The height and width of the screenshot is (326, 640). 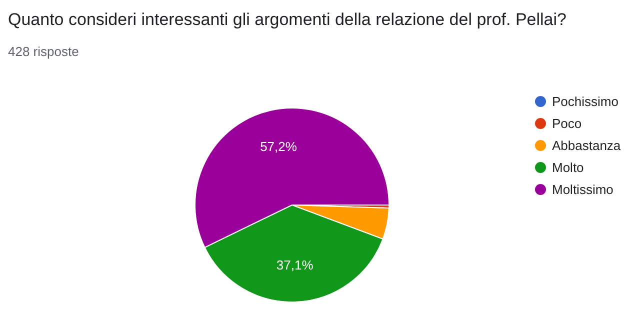 I want to click on text: 428 risposte, so click(x=43, y=51).